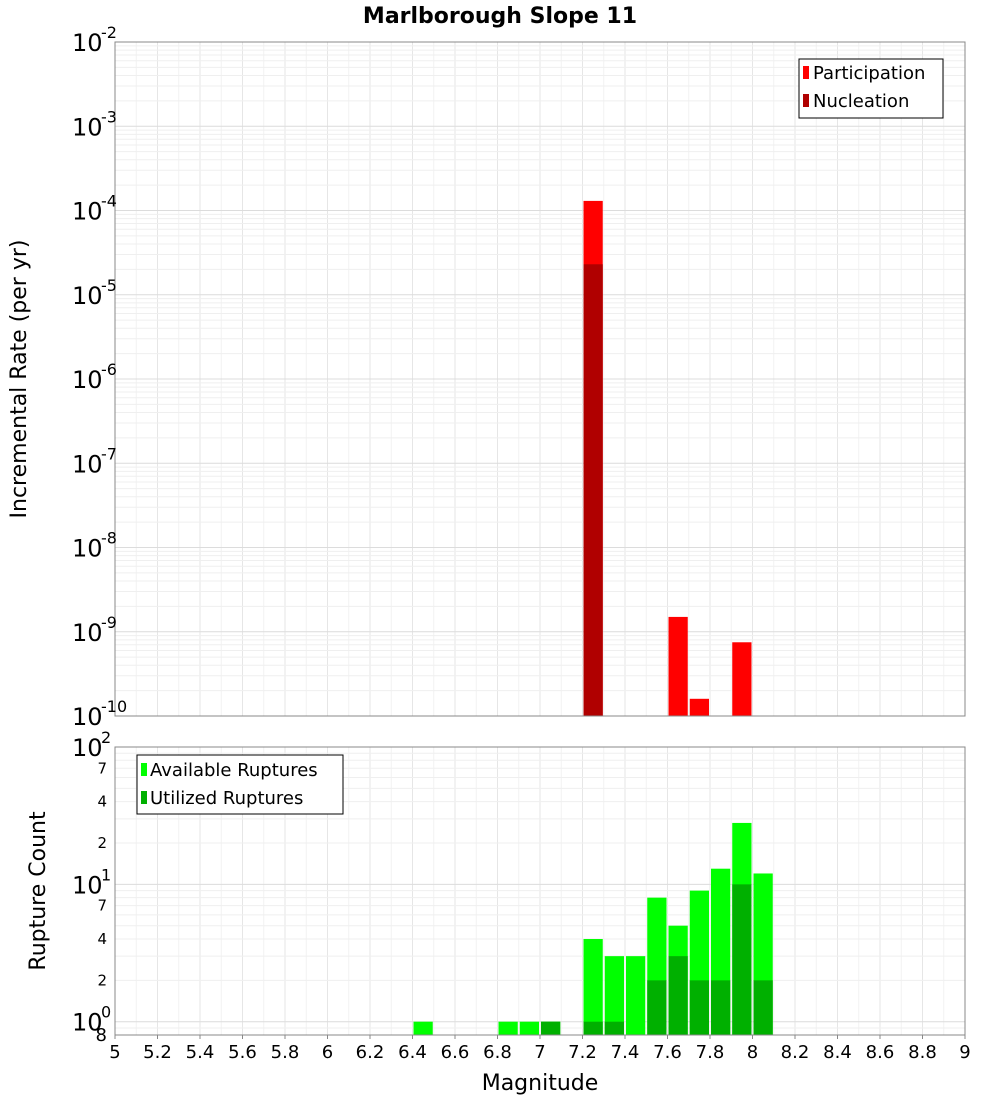  What do you see at coordinates (922, 1052) in the screenshot?
I see `x-tick-label: 8.8` at bounding box center [922, 1052].